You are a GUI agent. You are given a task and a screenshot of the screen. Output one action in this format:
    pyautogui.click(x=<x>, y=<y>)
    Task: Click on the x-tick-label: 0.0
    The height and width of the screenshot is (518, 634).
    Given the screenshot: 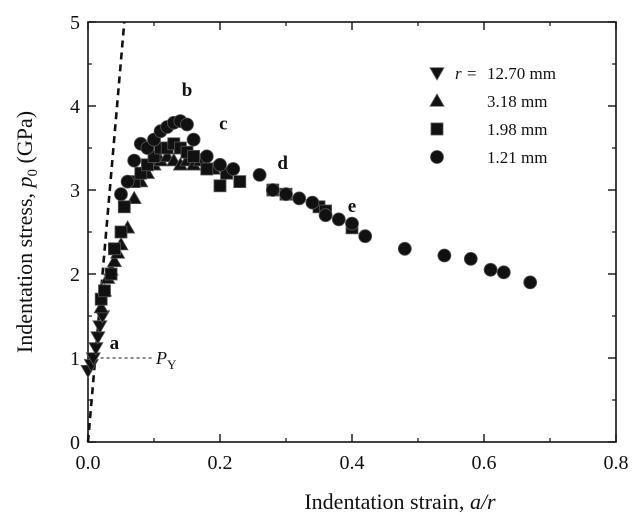 What is the action you would take?
    pyautogui.click(x=88, y=463)
    